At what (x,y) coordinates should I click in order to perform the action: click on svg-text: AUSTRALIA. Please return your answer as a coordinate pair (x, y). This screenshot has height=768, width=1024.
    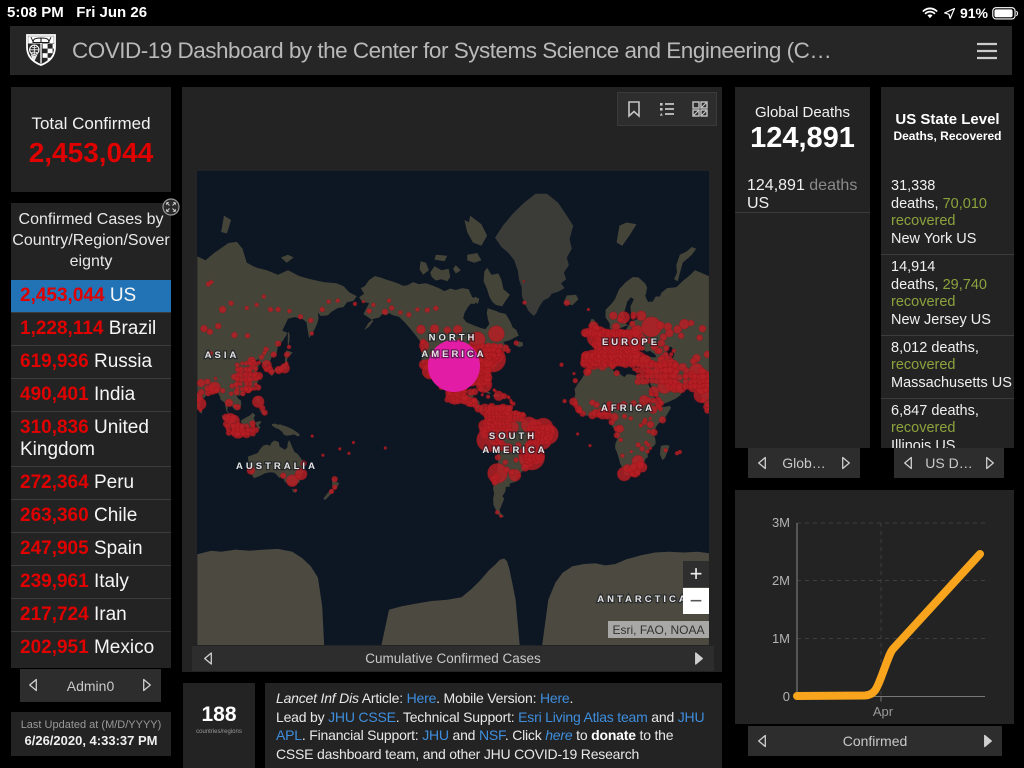
    Looking at the image, I should click on (277, 466).